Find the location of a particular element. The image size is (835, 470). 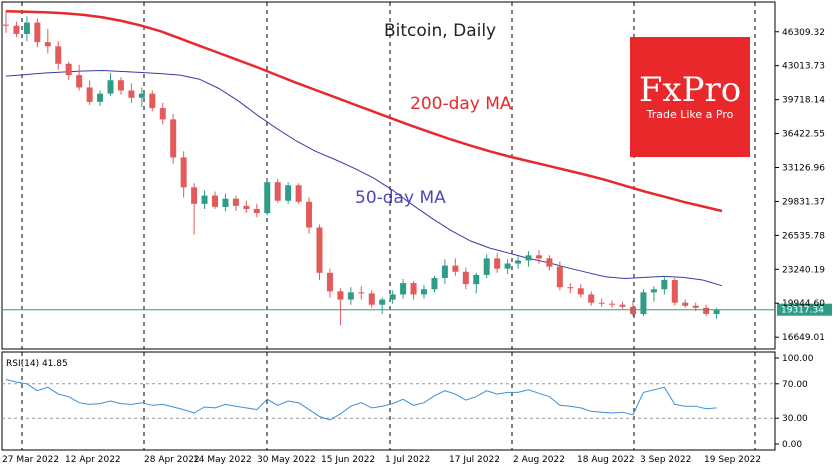

y-tick-label: 36422.55 is located at coordinates (803, 135).